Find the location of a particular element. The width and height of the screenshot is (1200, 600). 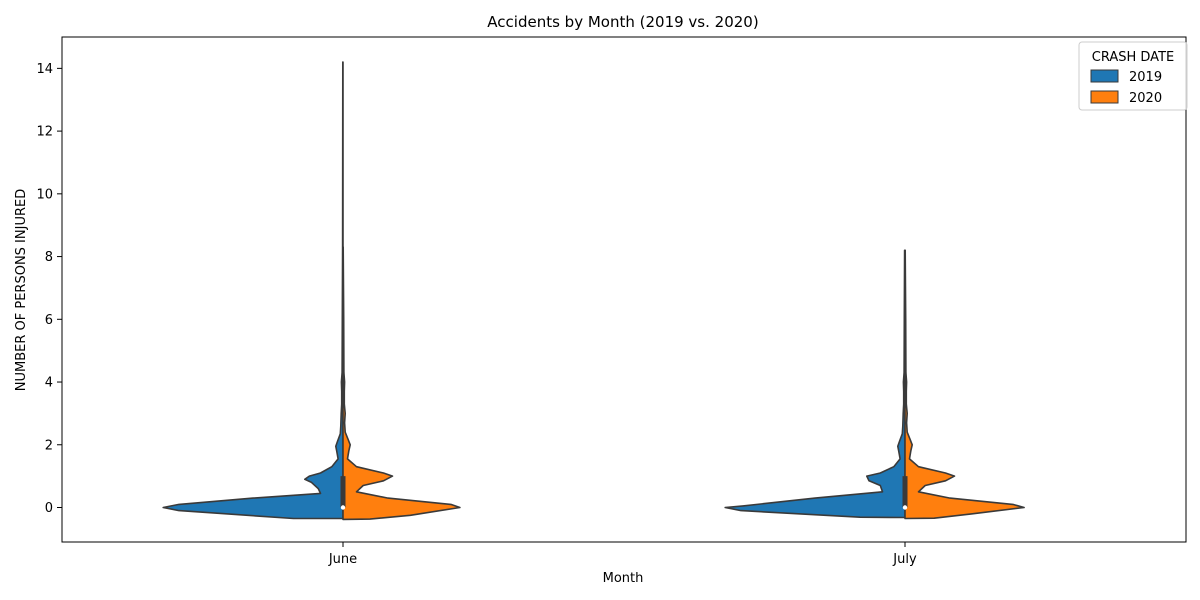

y-tick-label: 10 is located at coordinates (44, 194).